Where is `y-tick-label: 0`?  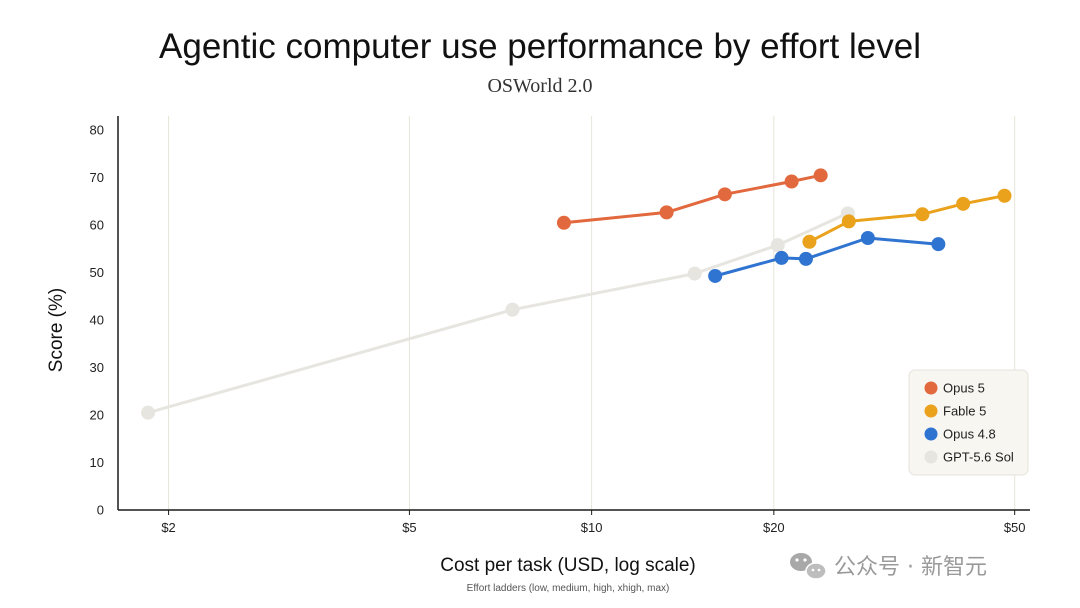
y-tick-label: 0 is located at coordinates (100, 510).